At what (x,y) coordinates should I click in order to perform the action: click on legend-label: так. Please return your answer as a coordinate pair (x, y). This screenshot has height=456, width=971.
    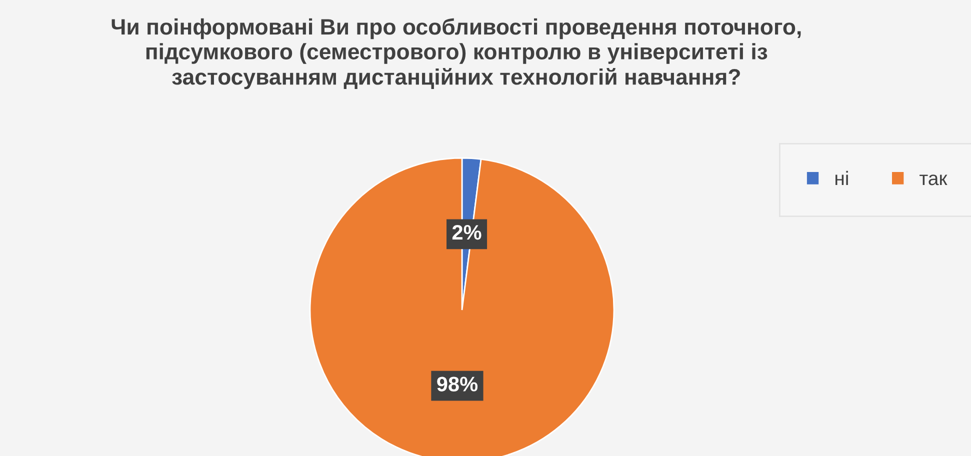
    Looking at the image, I should click on (934, 180).